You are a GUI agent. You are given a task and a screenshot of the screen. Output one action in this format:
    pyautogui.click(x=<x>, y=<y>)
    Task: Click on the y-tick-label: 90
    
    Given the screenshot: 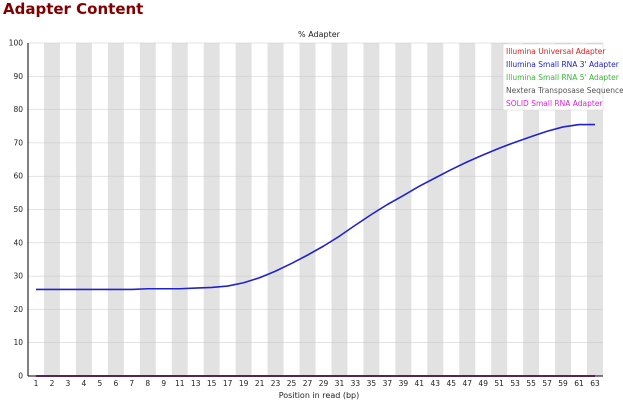 What is the action you would take?
    pyautogui.click(x=18, y=76)
    